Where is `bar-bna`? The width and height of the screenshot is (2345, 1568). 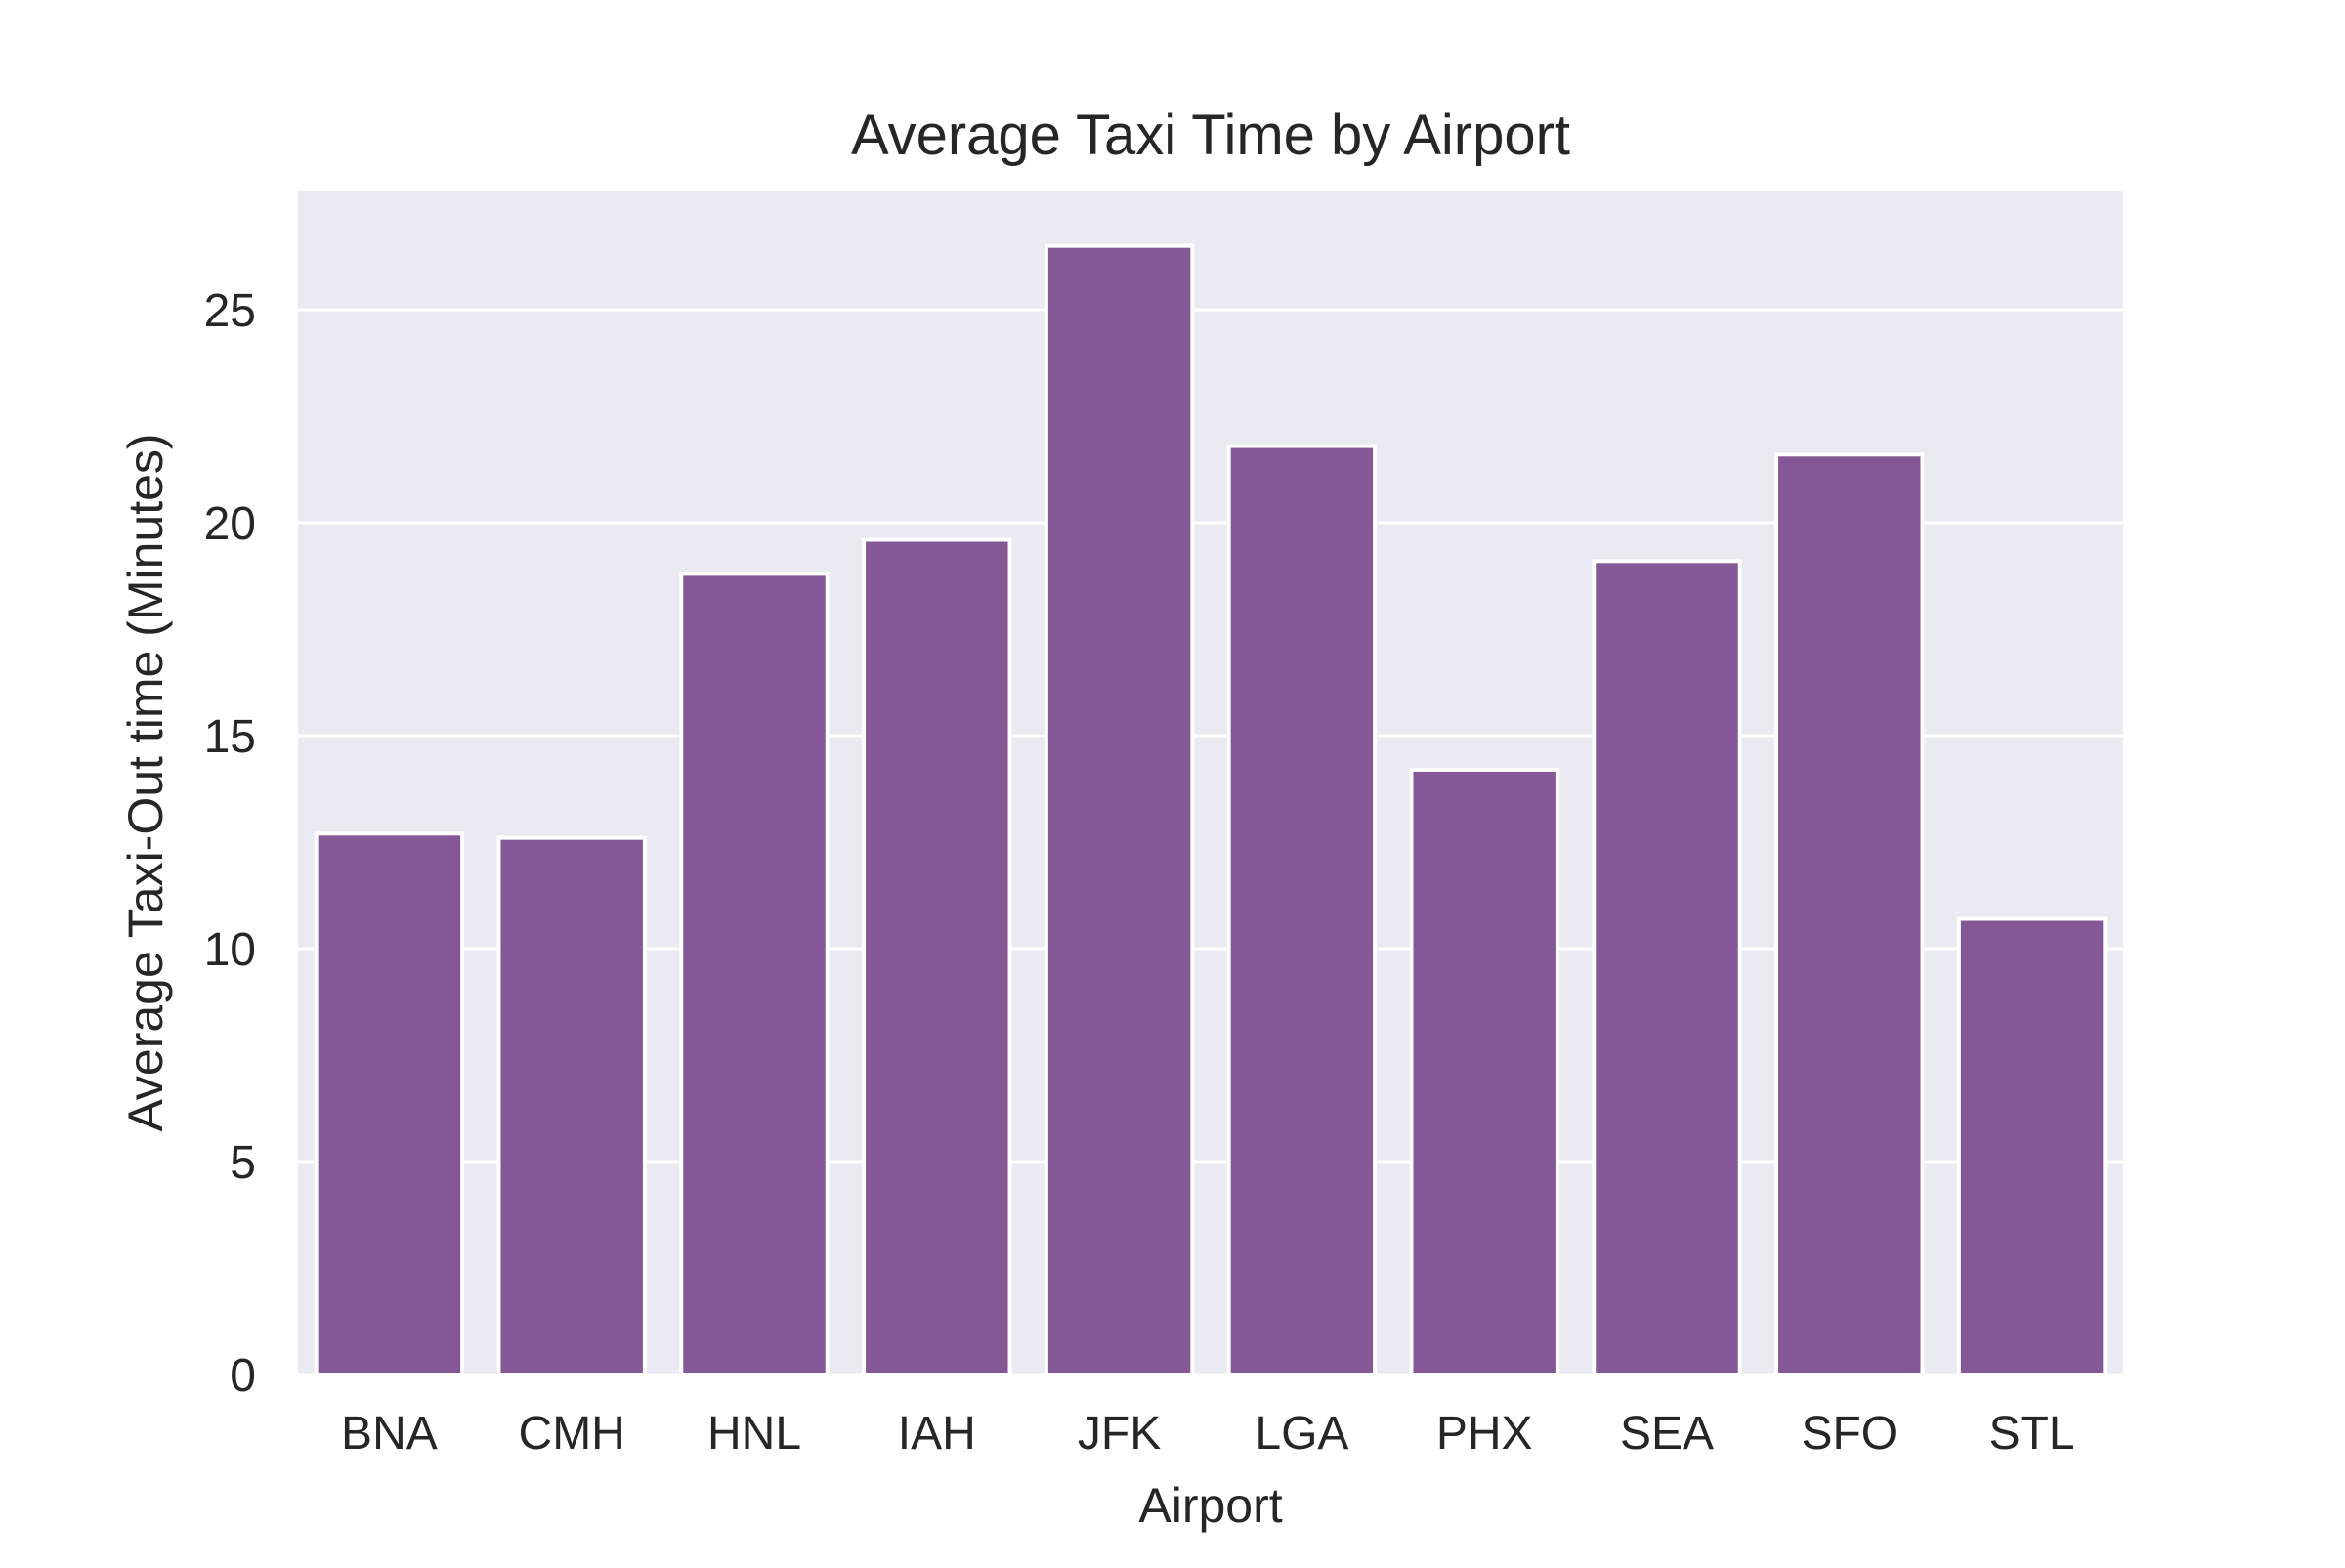
bar-bna is located at coordinates (389, 1104).